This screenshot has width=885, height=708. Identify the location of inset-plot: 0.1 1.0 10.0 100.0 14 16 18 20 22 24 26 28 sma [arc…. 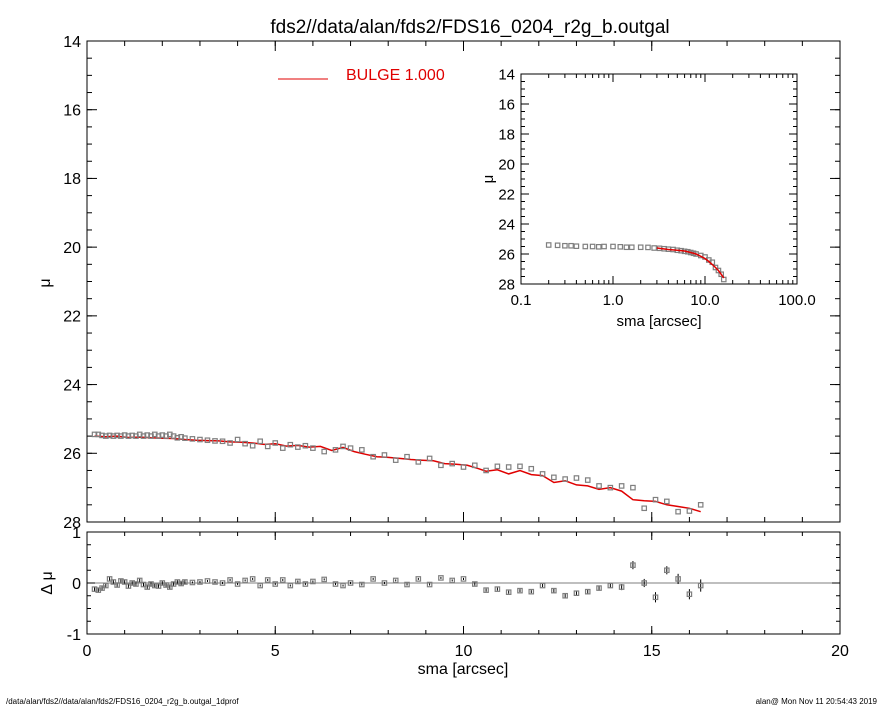
(648, 198).